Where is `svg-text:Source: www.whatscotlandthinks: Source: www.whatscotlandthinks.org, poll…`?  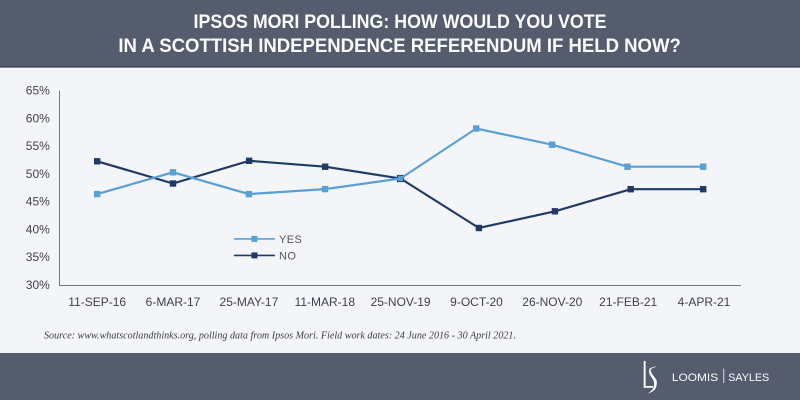
svg-text:Source: www.whatscotlandthinks: Source: www.whatscotlandthinks.org, poll… is located at coordinates (280, 335).